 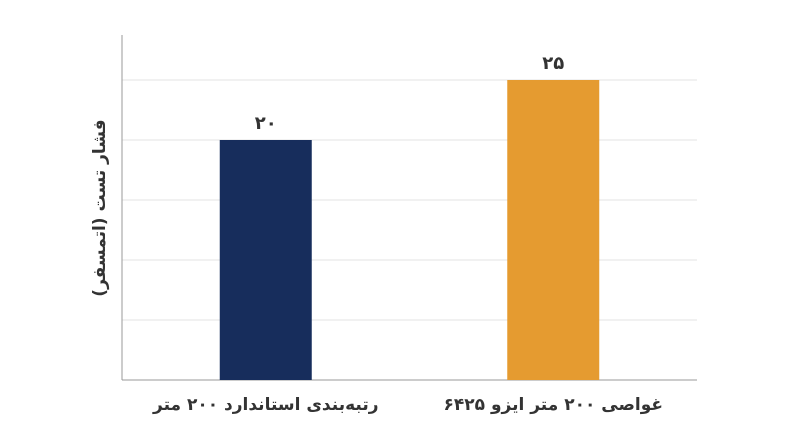 I want to click on value-label: ۲۰, so click(x=266, y=123).